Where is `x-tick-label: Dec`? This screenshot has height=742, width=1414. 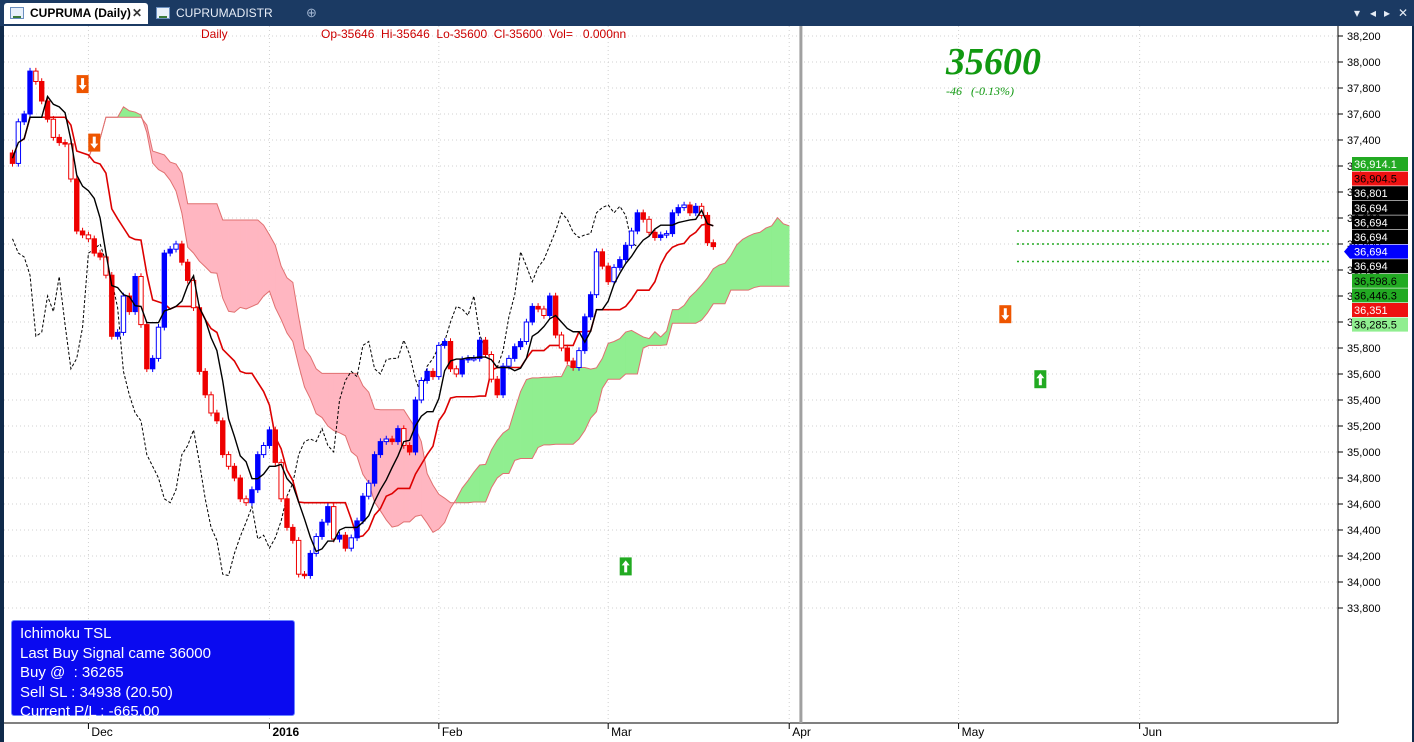
x-tick-label: Dec is located at coordinates (101, 732).